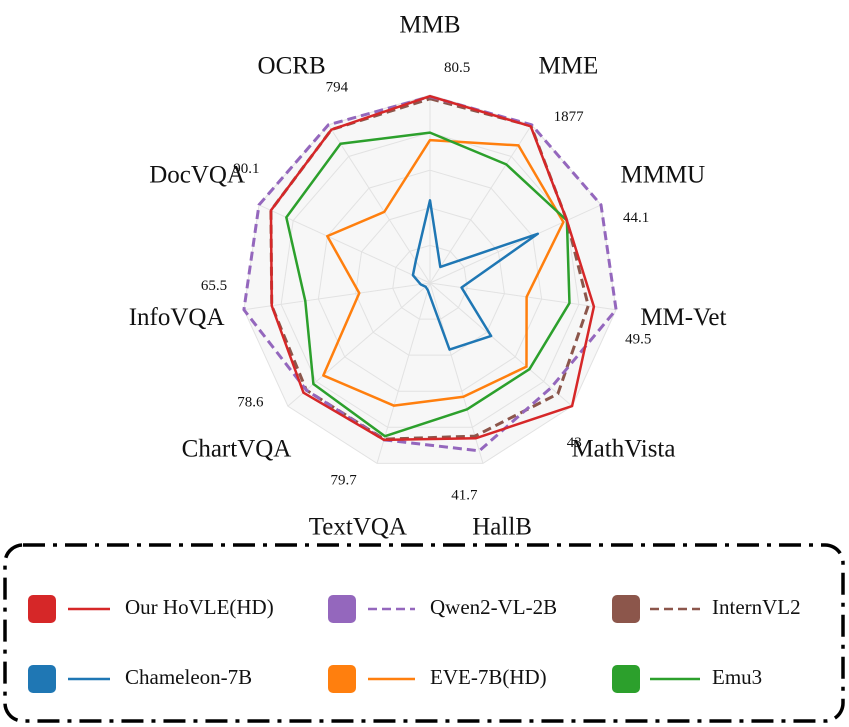 Image resolution: width=849 pixels, height=727 pixels. What do you see at coordinates (188, 677) in the screenshot?
I see `legend-label: Chameleon-7B` at bounding box center [188, 677].